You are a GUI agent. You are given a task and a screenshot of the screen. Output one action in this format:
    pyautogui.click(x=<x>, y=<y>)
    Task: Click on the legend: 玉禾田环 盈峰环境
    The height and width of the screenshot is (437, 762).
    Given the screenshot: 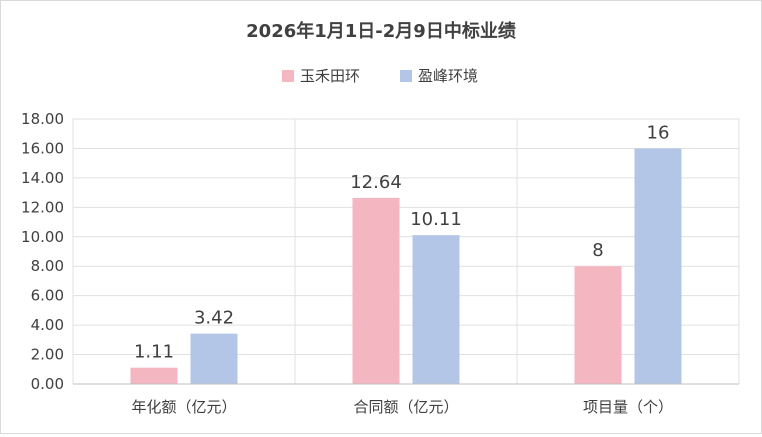 What is the action you would take?
    pyautogui.click(x=380, y=76)
    